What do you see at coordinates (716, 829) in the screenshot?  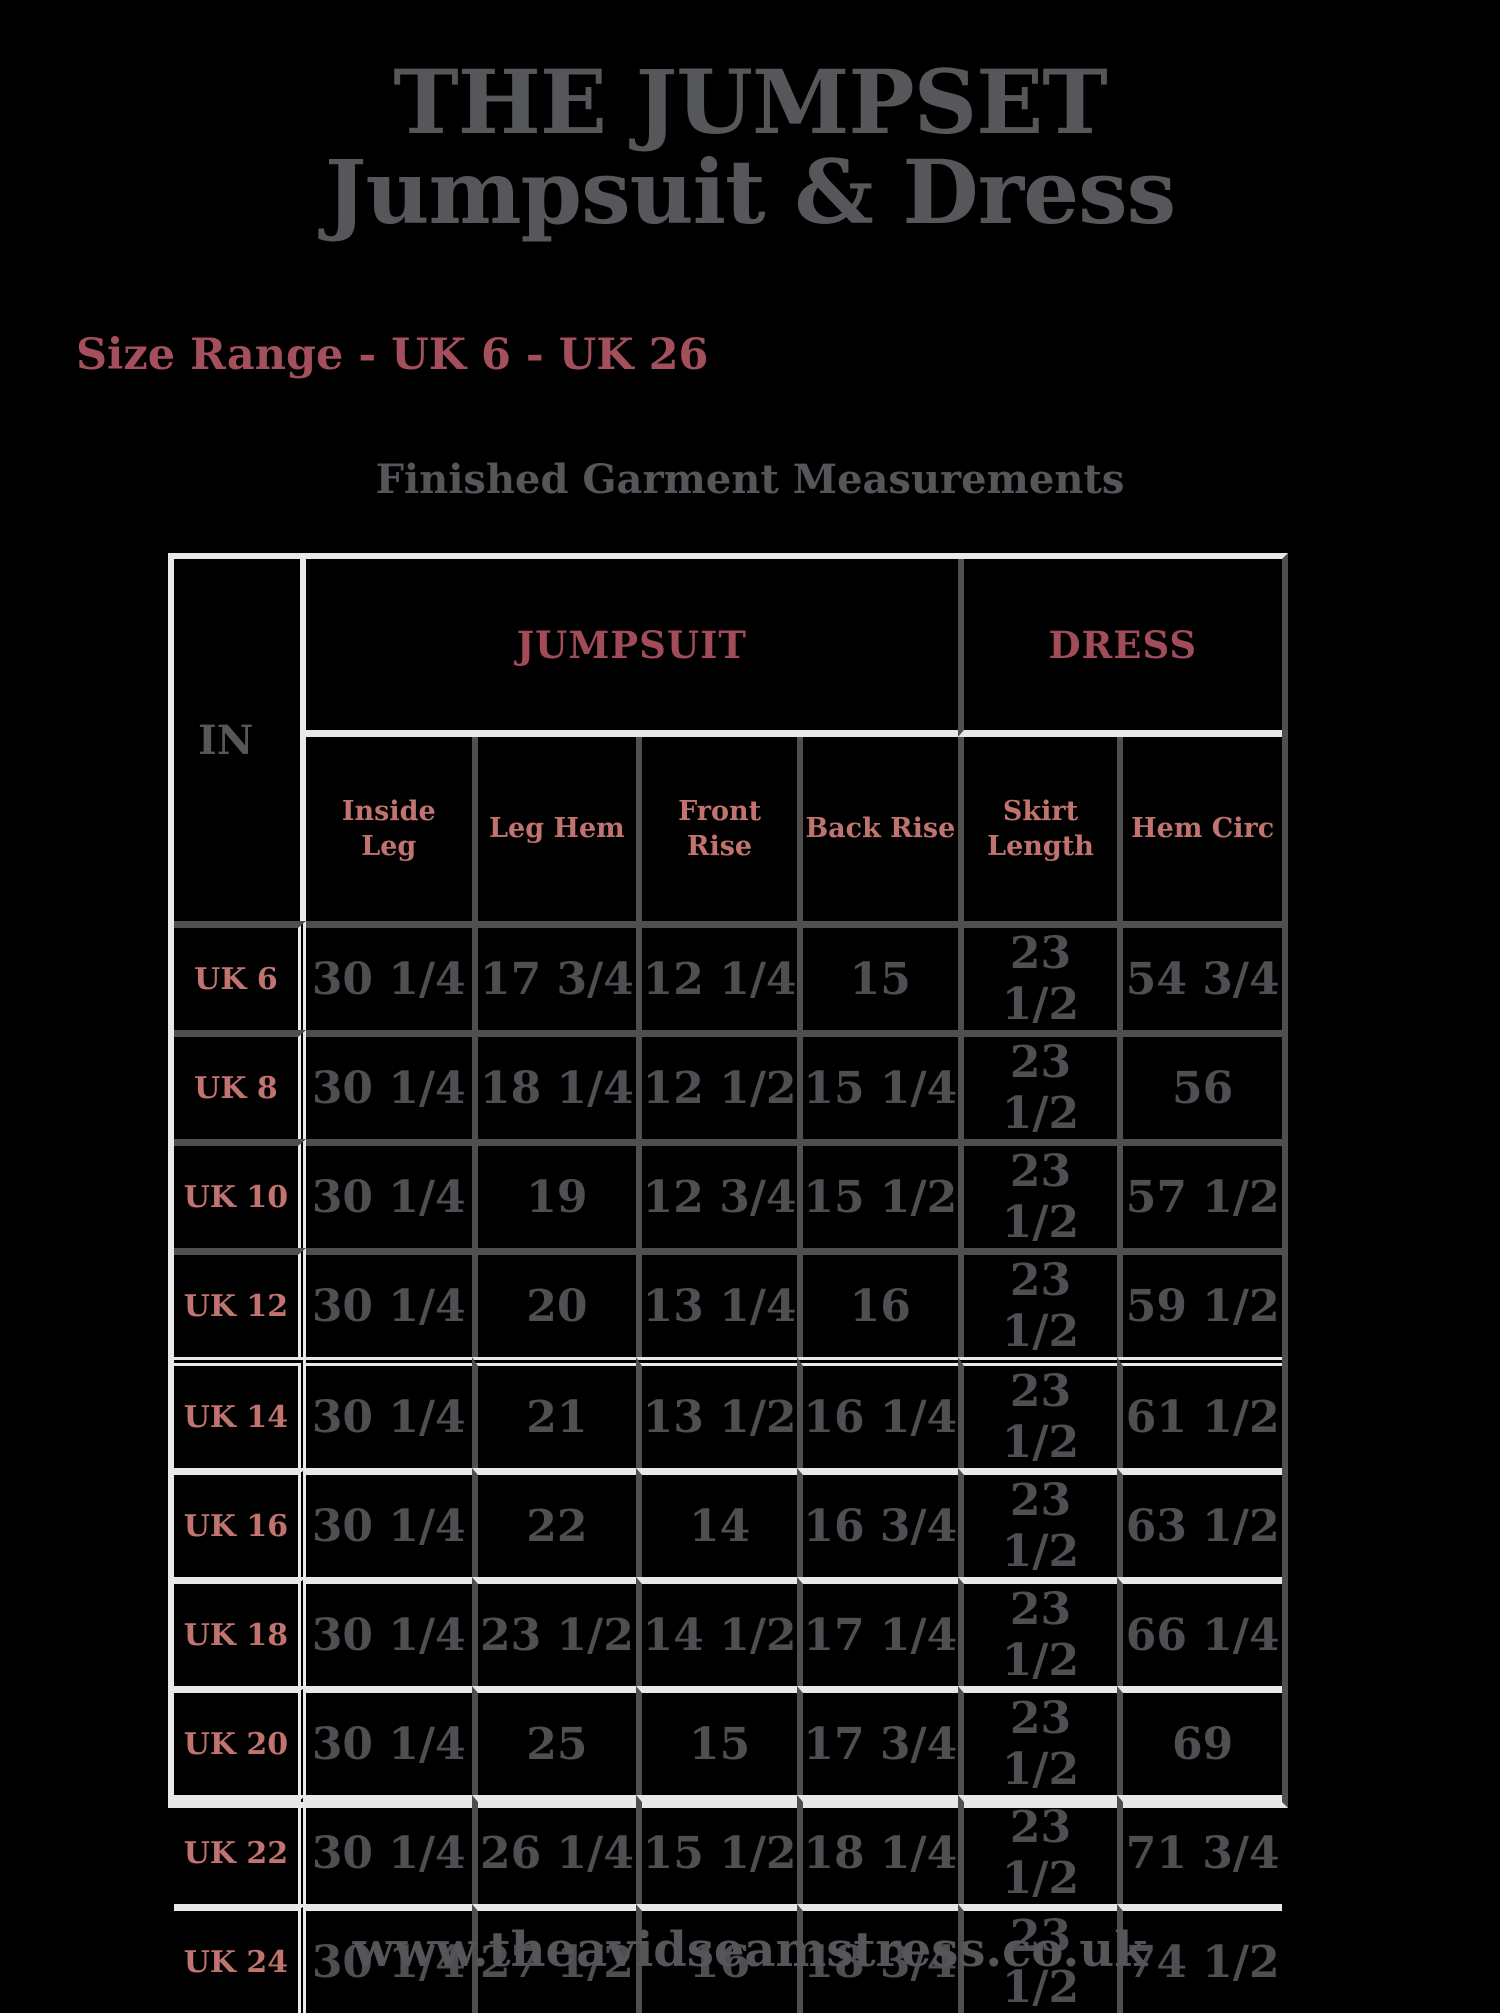 I see `column-header-front-rise: Front Rise` at bounding box center [716, 829].